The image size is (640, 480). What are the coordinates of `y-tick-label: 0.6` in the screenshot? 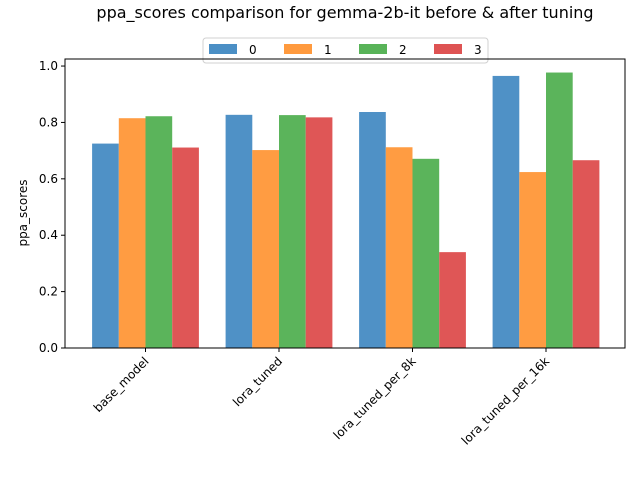 It's located at (48, 179).